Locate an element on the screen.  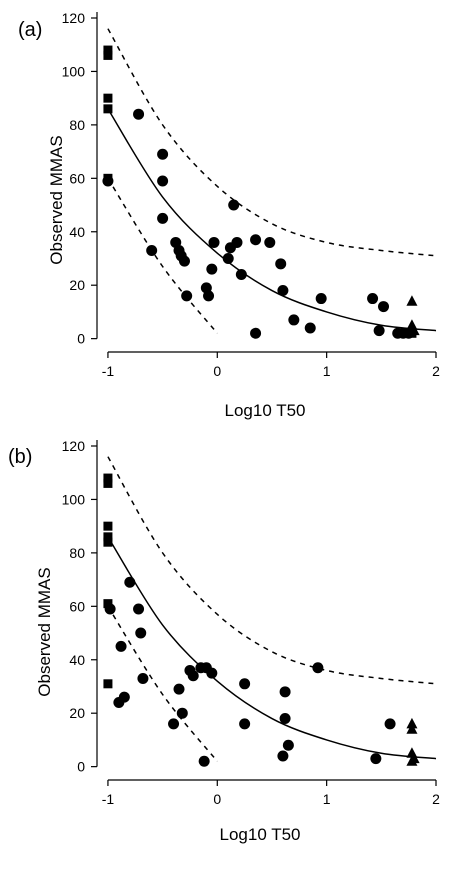
panel-label: (a) is located at coordinates (30, 30).